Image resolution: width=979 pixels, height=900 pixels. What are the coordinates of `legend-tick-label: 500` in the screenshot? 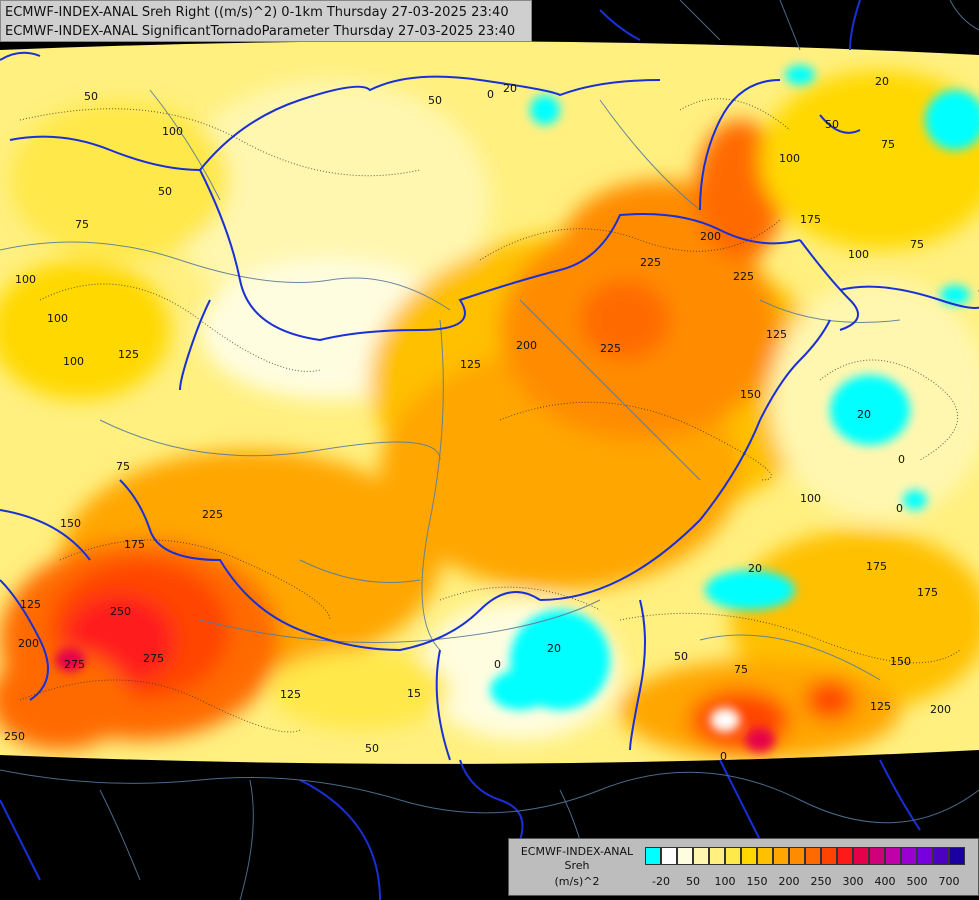 It's located at (917, 881).